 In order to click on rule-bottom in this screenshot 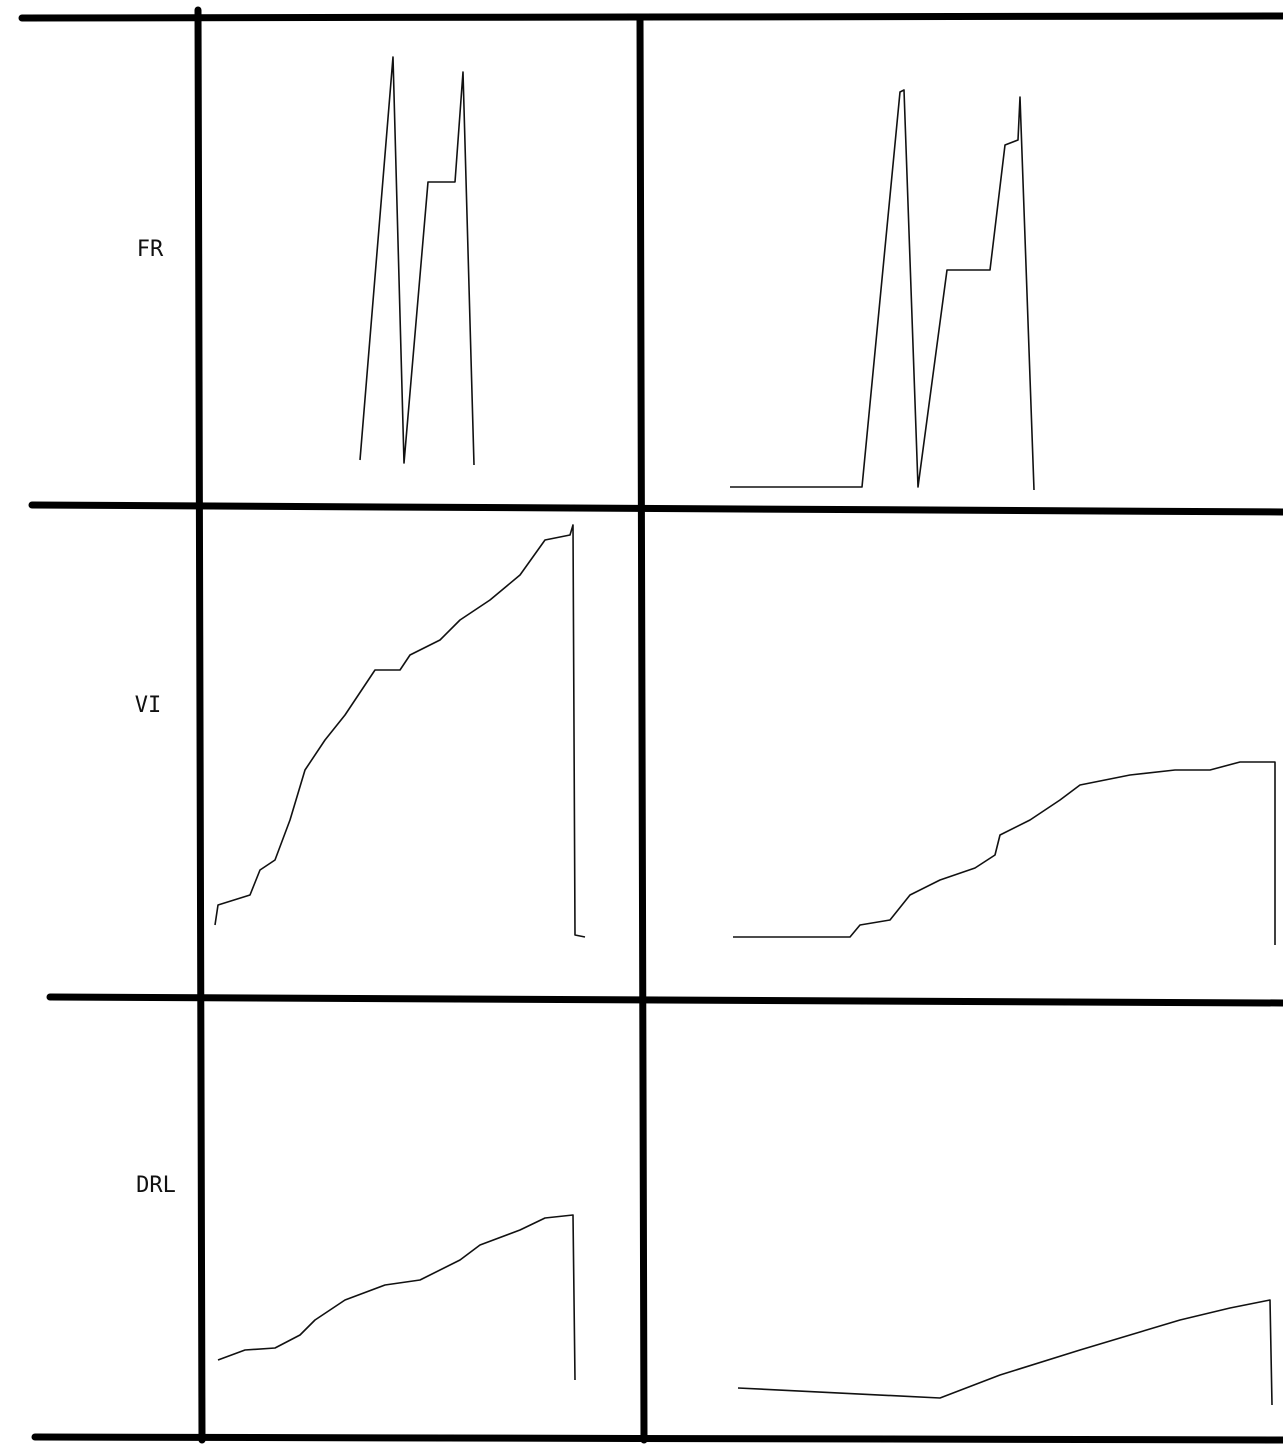, I will do `click(657, 1438)`.